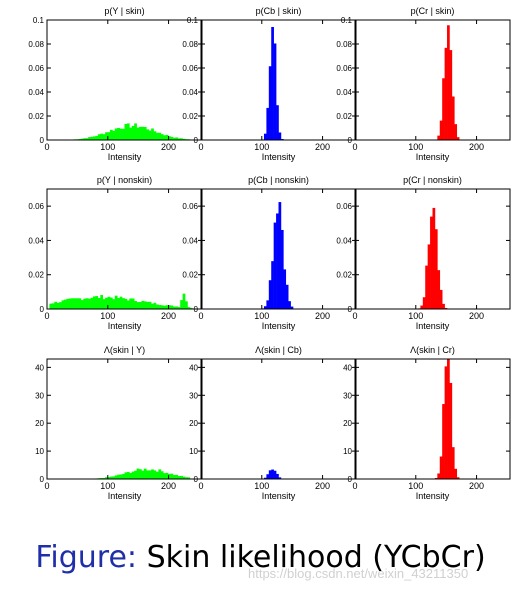 The height and width of the screenshot is (594, 521). What do you see at coordinates (193, 423) in the screenshot?
I see `y-tick-label: 20` at bounding box center [193, 423].